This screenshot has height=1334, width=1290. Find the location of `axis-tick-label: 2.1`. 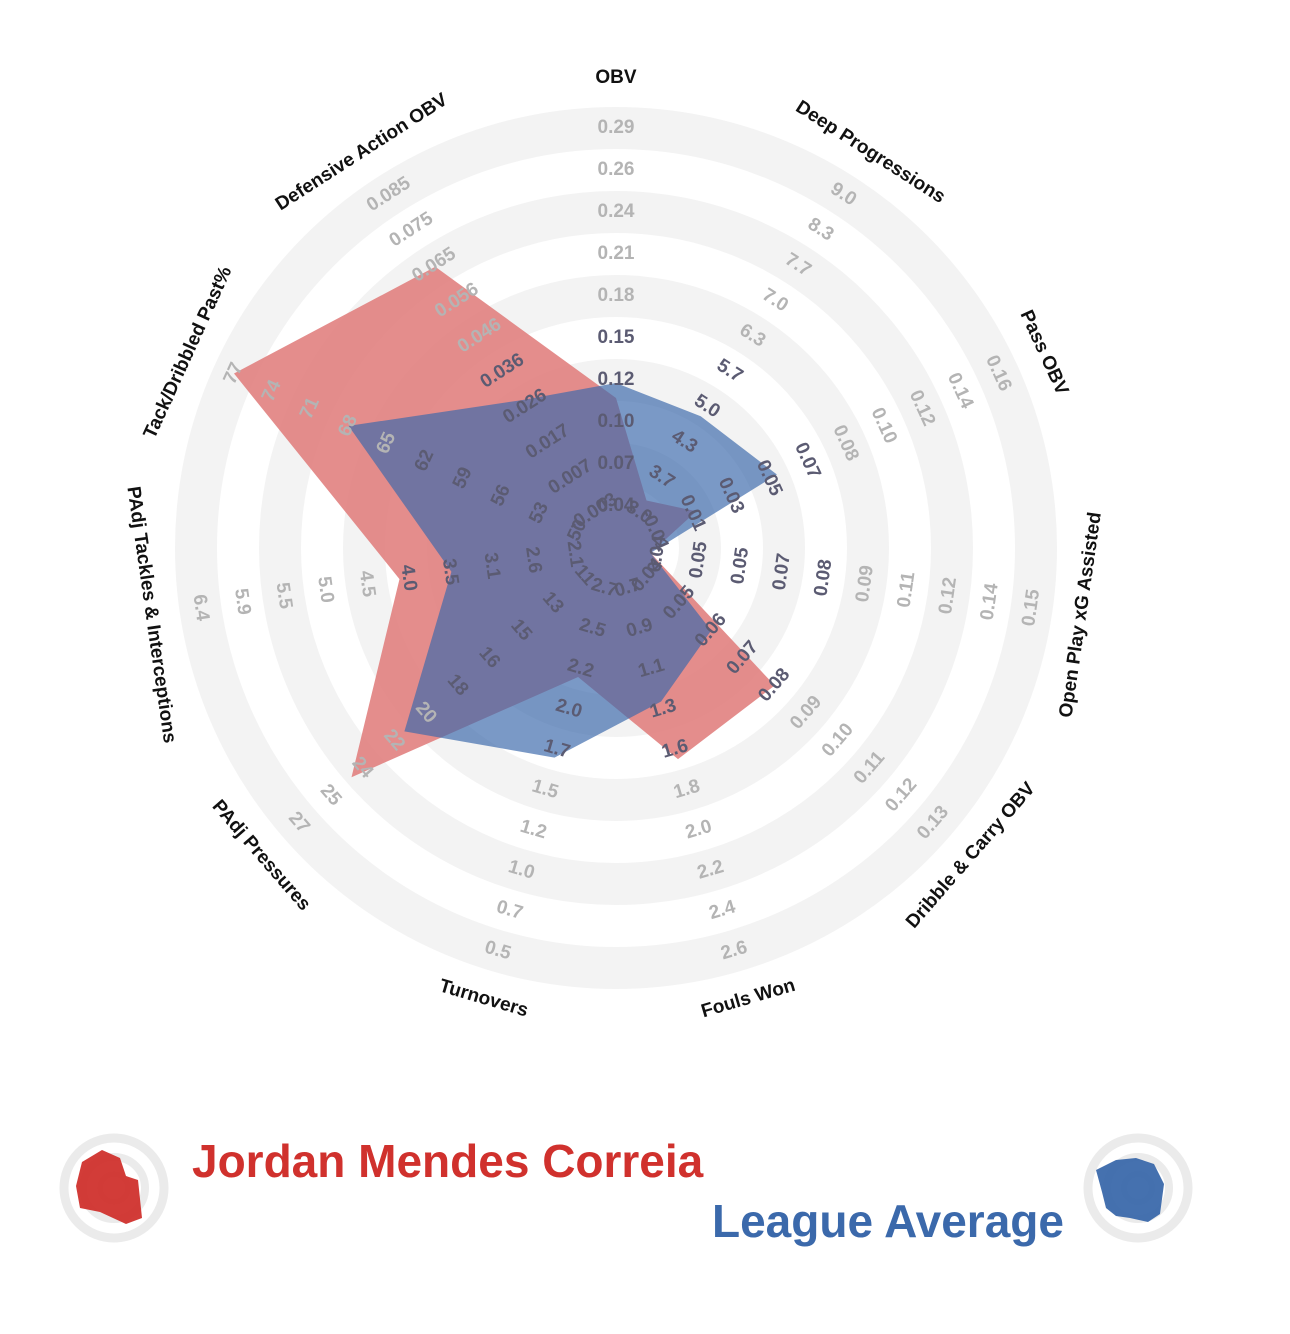

axis-tick-label: 2.1 is located at coordinates (575, 554).